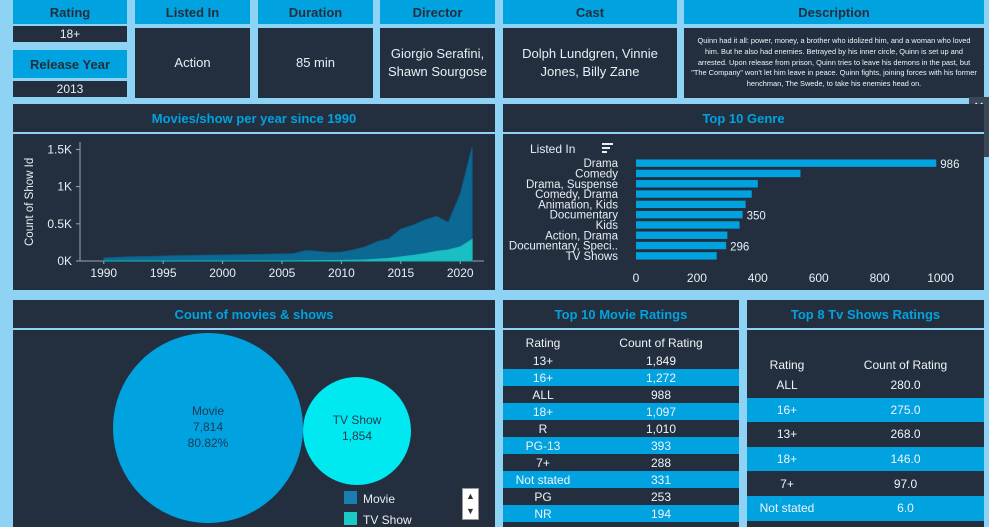 This screenshot has width=989, height=527. Describe the element at coordinates (905, 409) in the screenshot. I see `count-cell: 275.0` at that location.